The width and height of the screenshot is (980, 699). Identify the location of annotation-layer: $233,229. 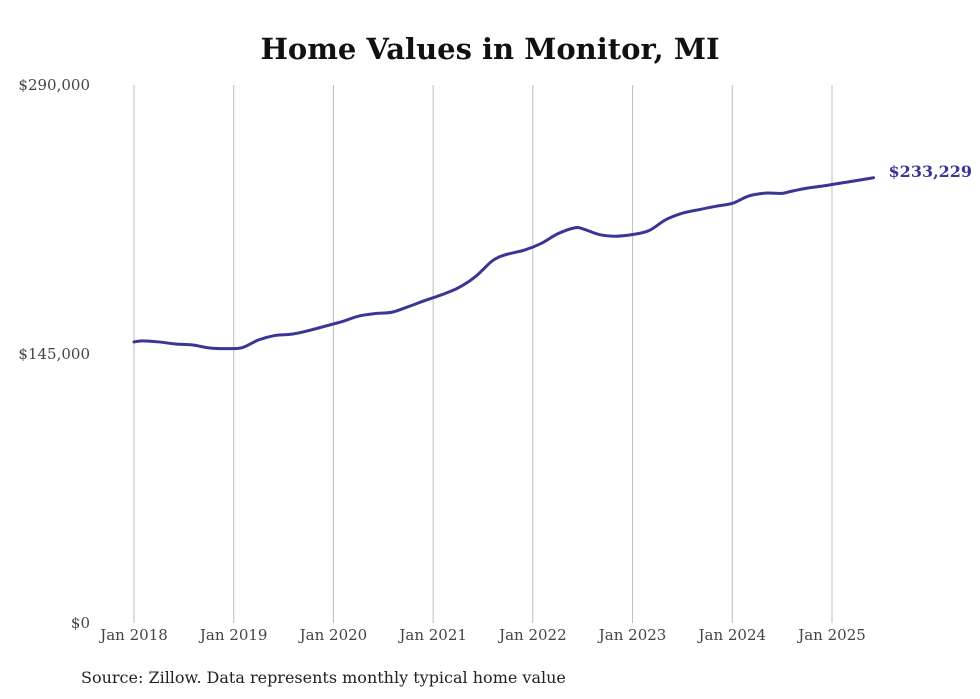
(931, 171).